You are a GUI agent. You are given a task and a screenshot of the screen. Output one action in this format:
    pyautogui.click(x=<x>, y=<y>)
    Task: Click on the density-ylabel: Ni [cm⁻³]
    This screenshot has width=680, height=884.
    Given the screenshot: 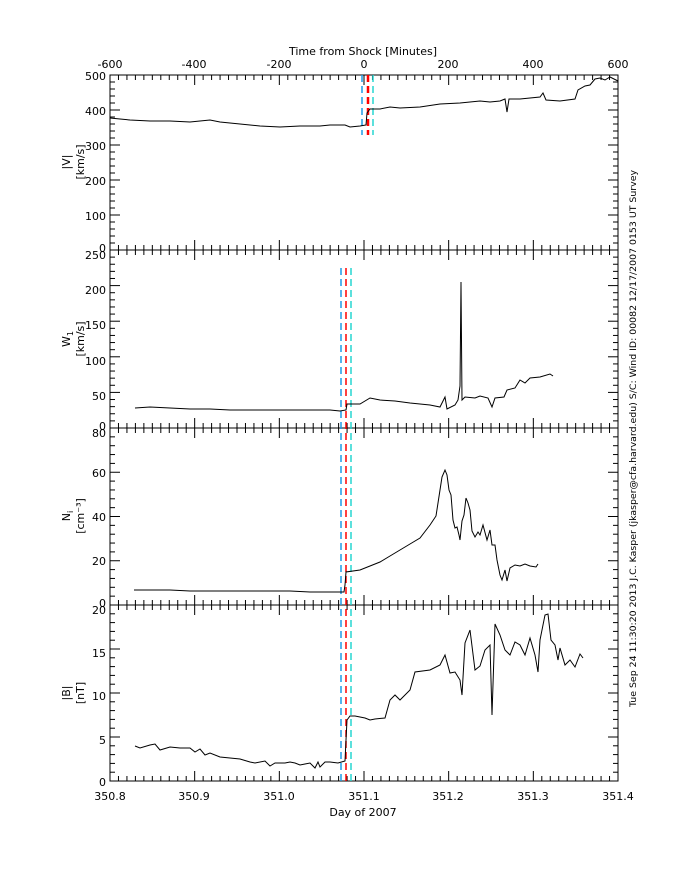 What is the action you would take?
    pyautogui.click(x=73, y=516)
    